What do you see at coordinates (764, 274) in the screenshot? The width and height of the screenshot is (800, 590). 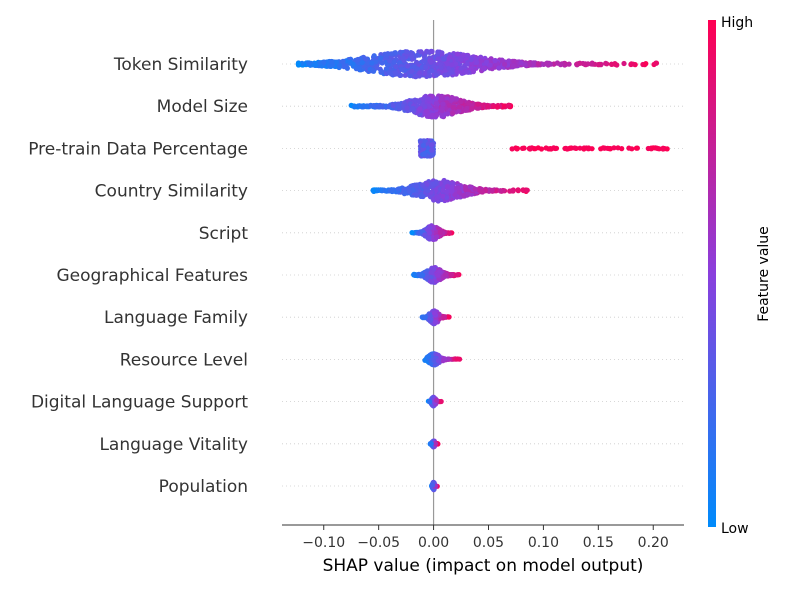 I see `colorbar-title: Feature value` at bounding box center [764, 274].